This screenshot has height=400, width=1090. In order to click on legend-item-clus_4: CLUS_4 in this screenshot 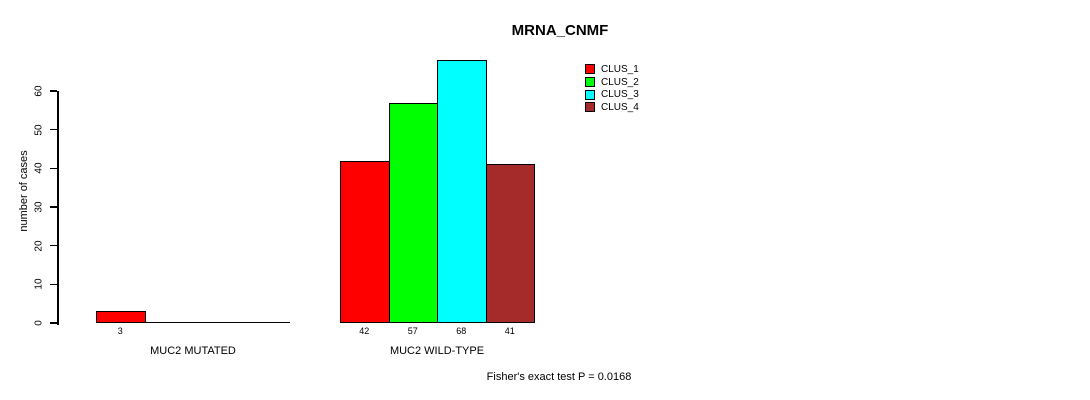, I will do `click(612, 107)`.